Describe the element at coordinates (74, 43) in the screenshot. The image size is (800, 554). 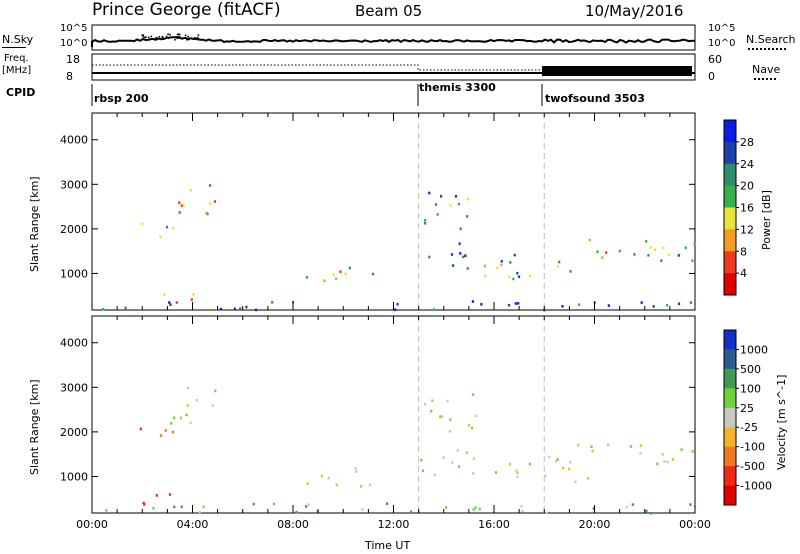
I see `nsky-tick-low: 10^0` at that location.